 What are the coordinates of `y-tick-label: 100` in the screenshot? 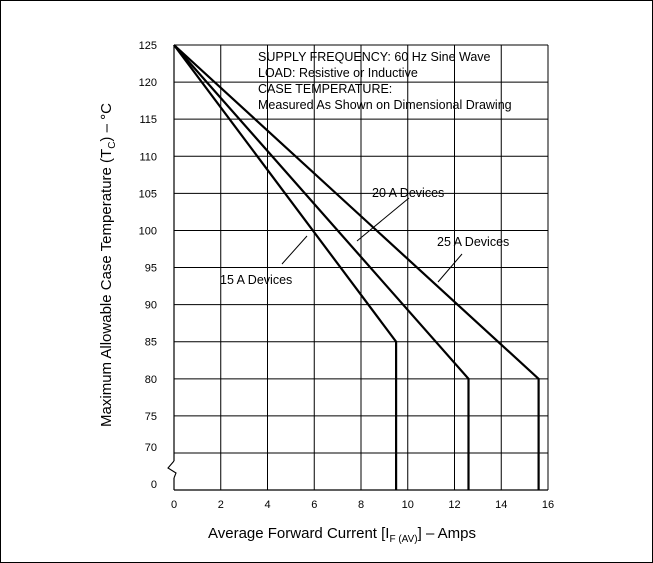 It's located at (148, 231).